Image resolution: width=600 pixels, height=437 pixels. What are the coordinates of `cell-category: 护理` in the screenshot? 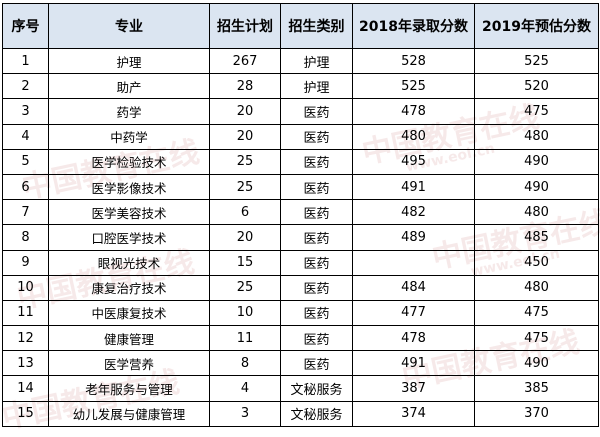 It's located at (316, 61).